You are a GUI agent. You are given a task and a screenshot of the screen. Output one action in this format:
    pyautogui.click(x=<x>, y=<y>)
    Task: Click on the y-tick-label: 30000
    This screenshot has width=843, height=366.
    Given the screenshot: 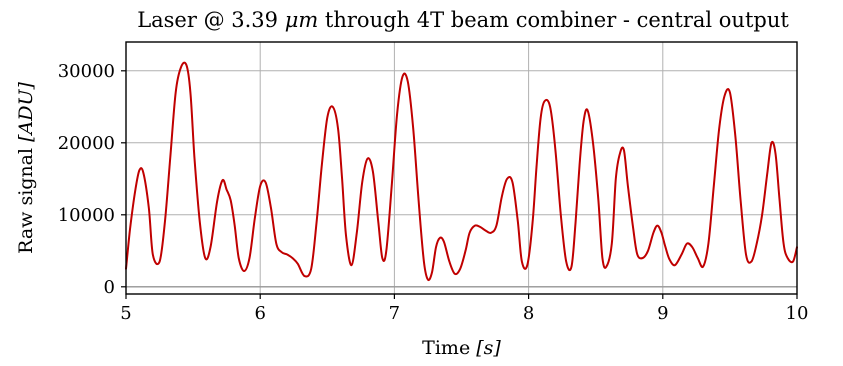 What is the action you would take?
    pyautogui.click(x=86, y=71)
    